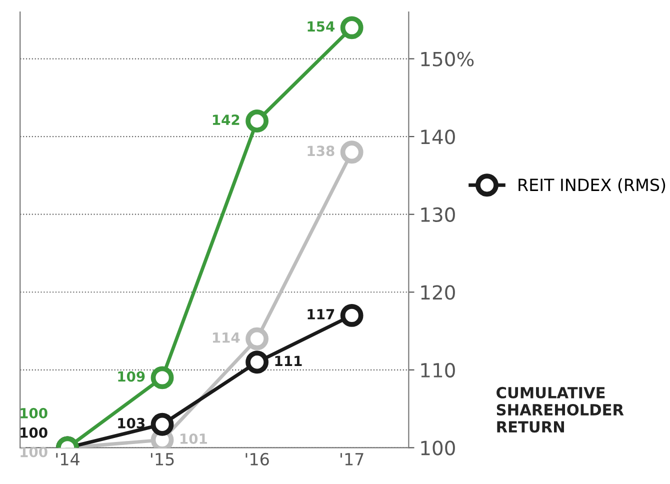  I want to click on data-label: 117, so click(321, 314).